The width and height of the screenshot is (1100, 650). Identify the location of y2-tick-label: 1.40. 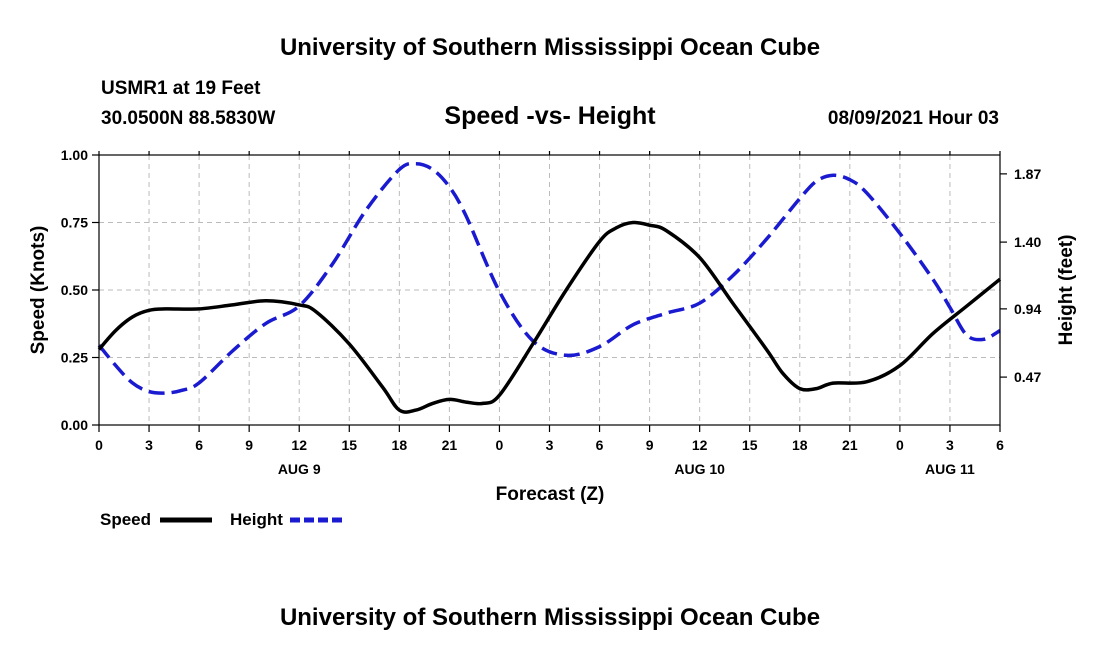
(1027, 242).